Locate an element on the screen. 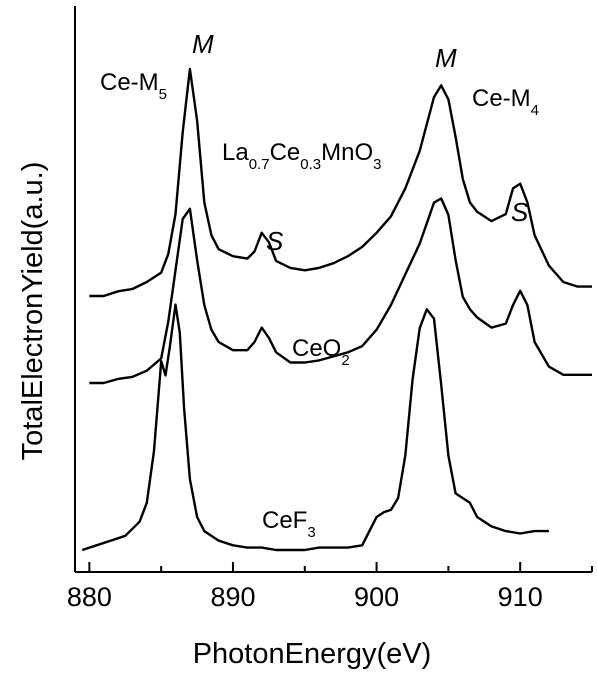  peak-m-right-label: M is located at coordinates (446, 58).